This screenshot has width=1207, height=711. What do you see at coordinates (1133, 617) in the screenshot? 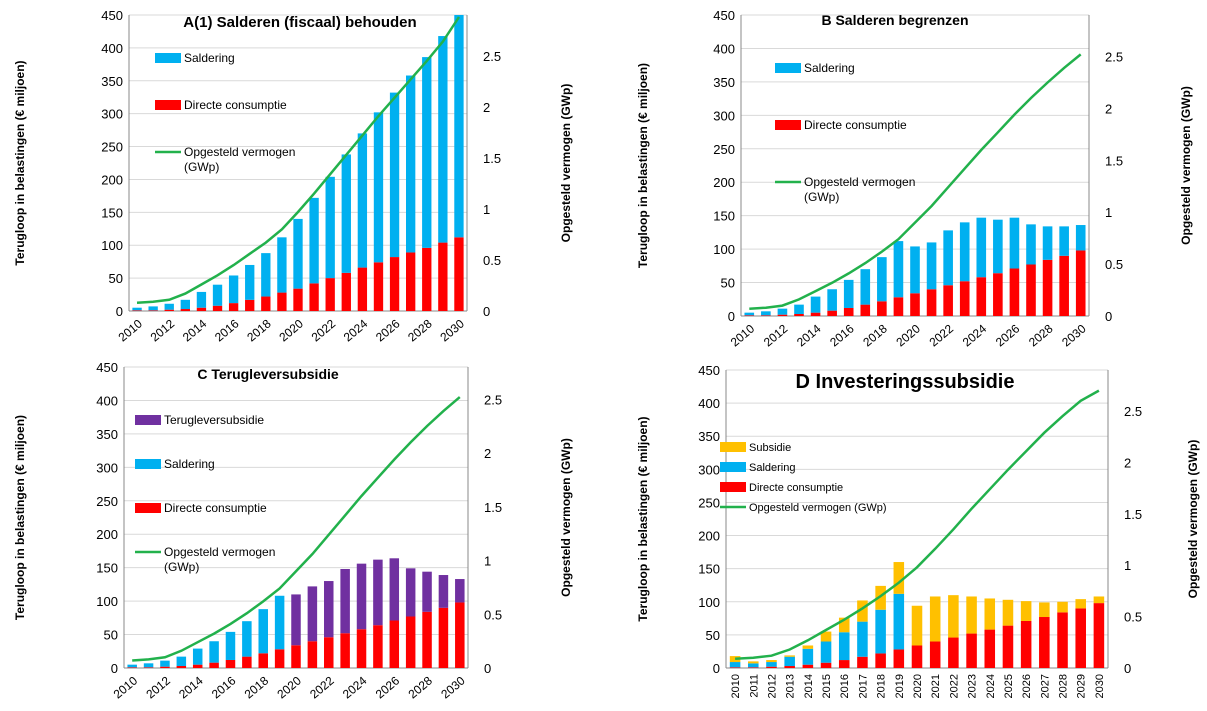
I see `y2-tick-label: 0.5` at bounding box center [1133, 617].